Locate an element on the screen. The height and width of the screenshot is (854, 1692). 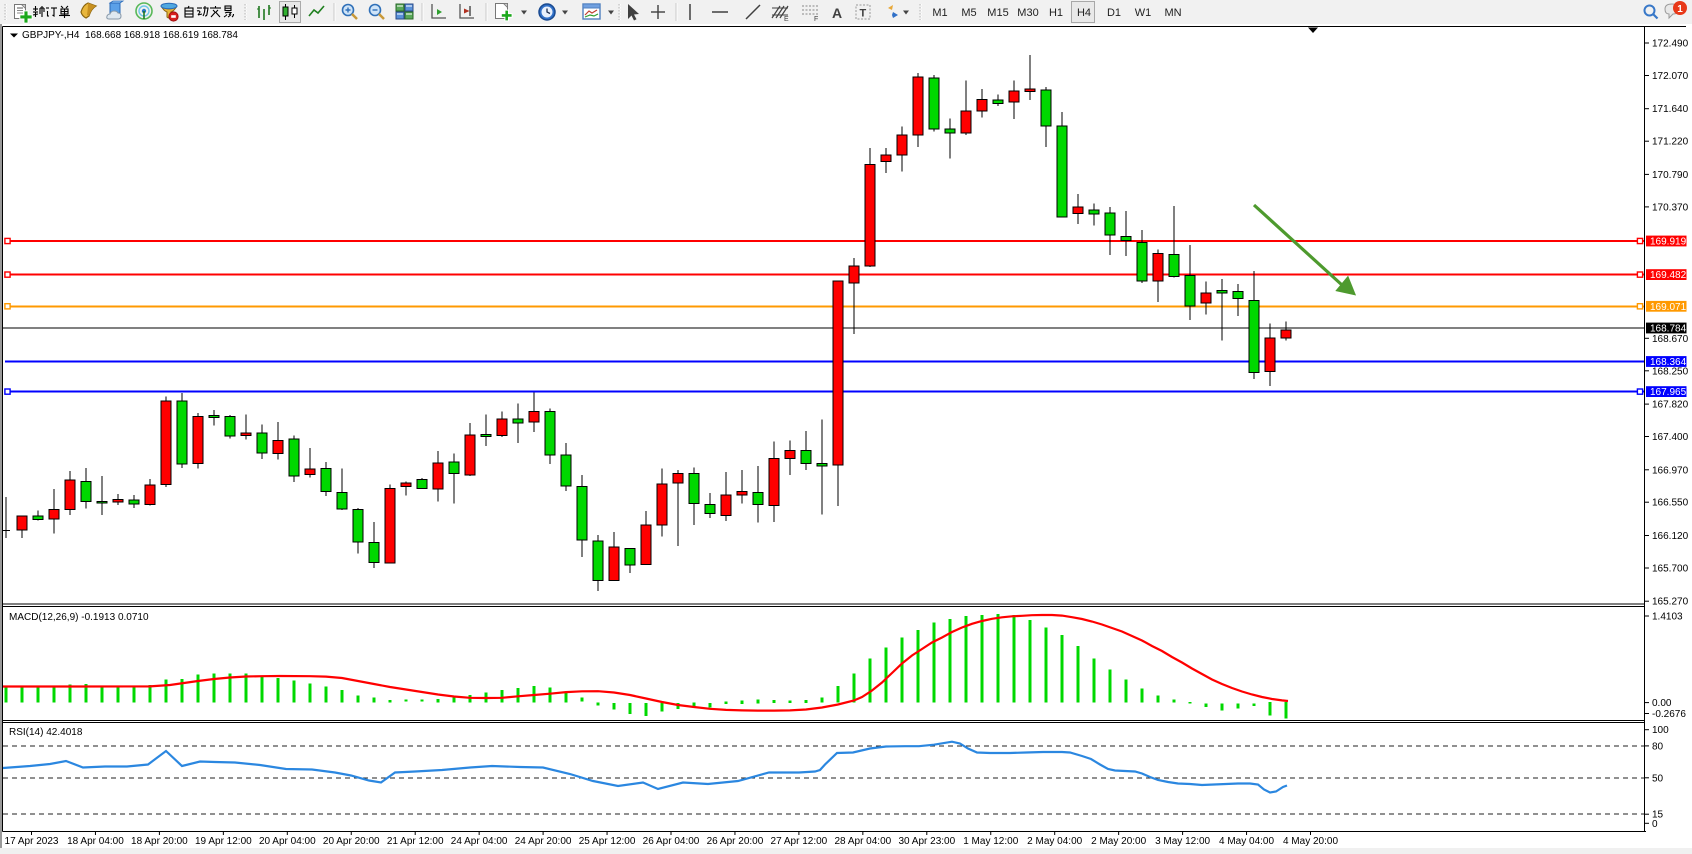
svg-text: 168.250 is located at coordinates (1670, 371).